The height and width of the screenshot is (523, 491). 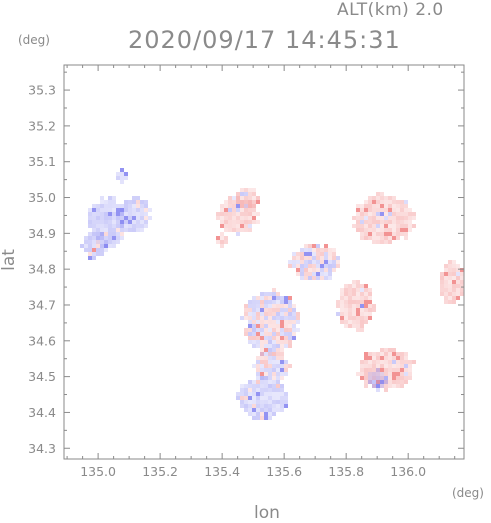 I want to click on y-tick-label: 34.3, so click(x=42, y=448).